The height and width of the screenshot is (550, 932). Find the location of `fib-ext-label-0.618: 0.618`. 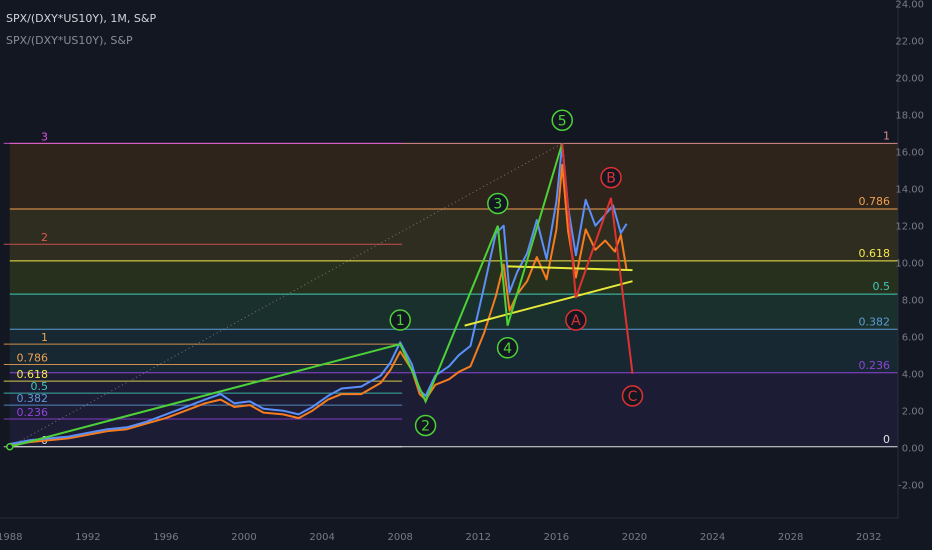

fib-ext-label-0.618: 0.618 is located at coordinates (33, 374).